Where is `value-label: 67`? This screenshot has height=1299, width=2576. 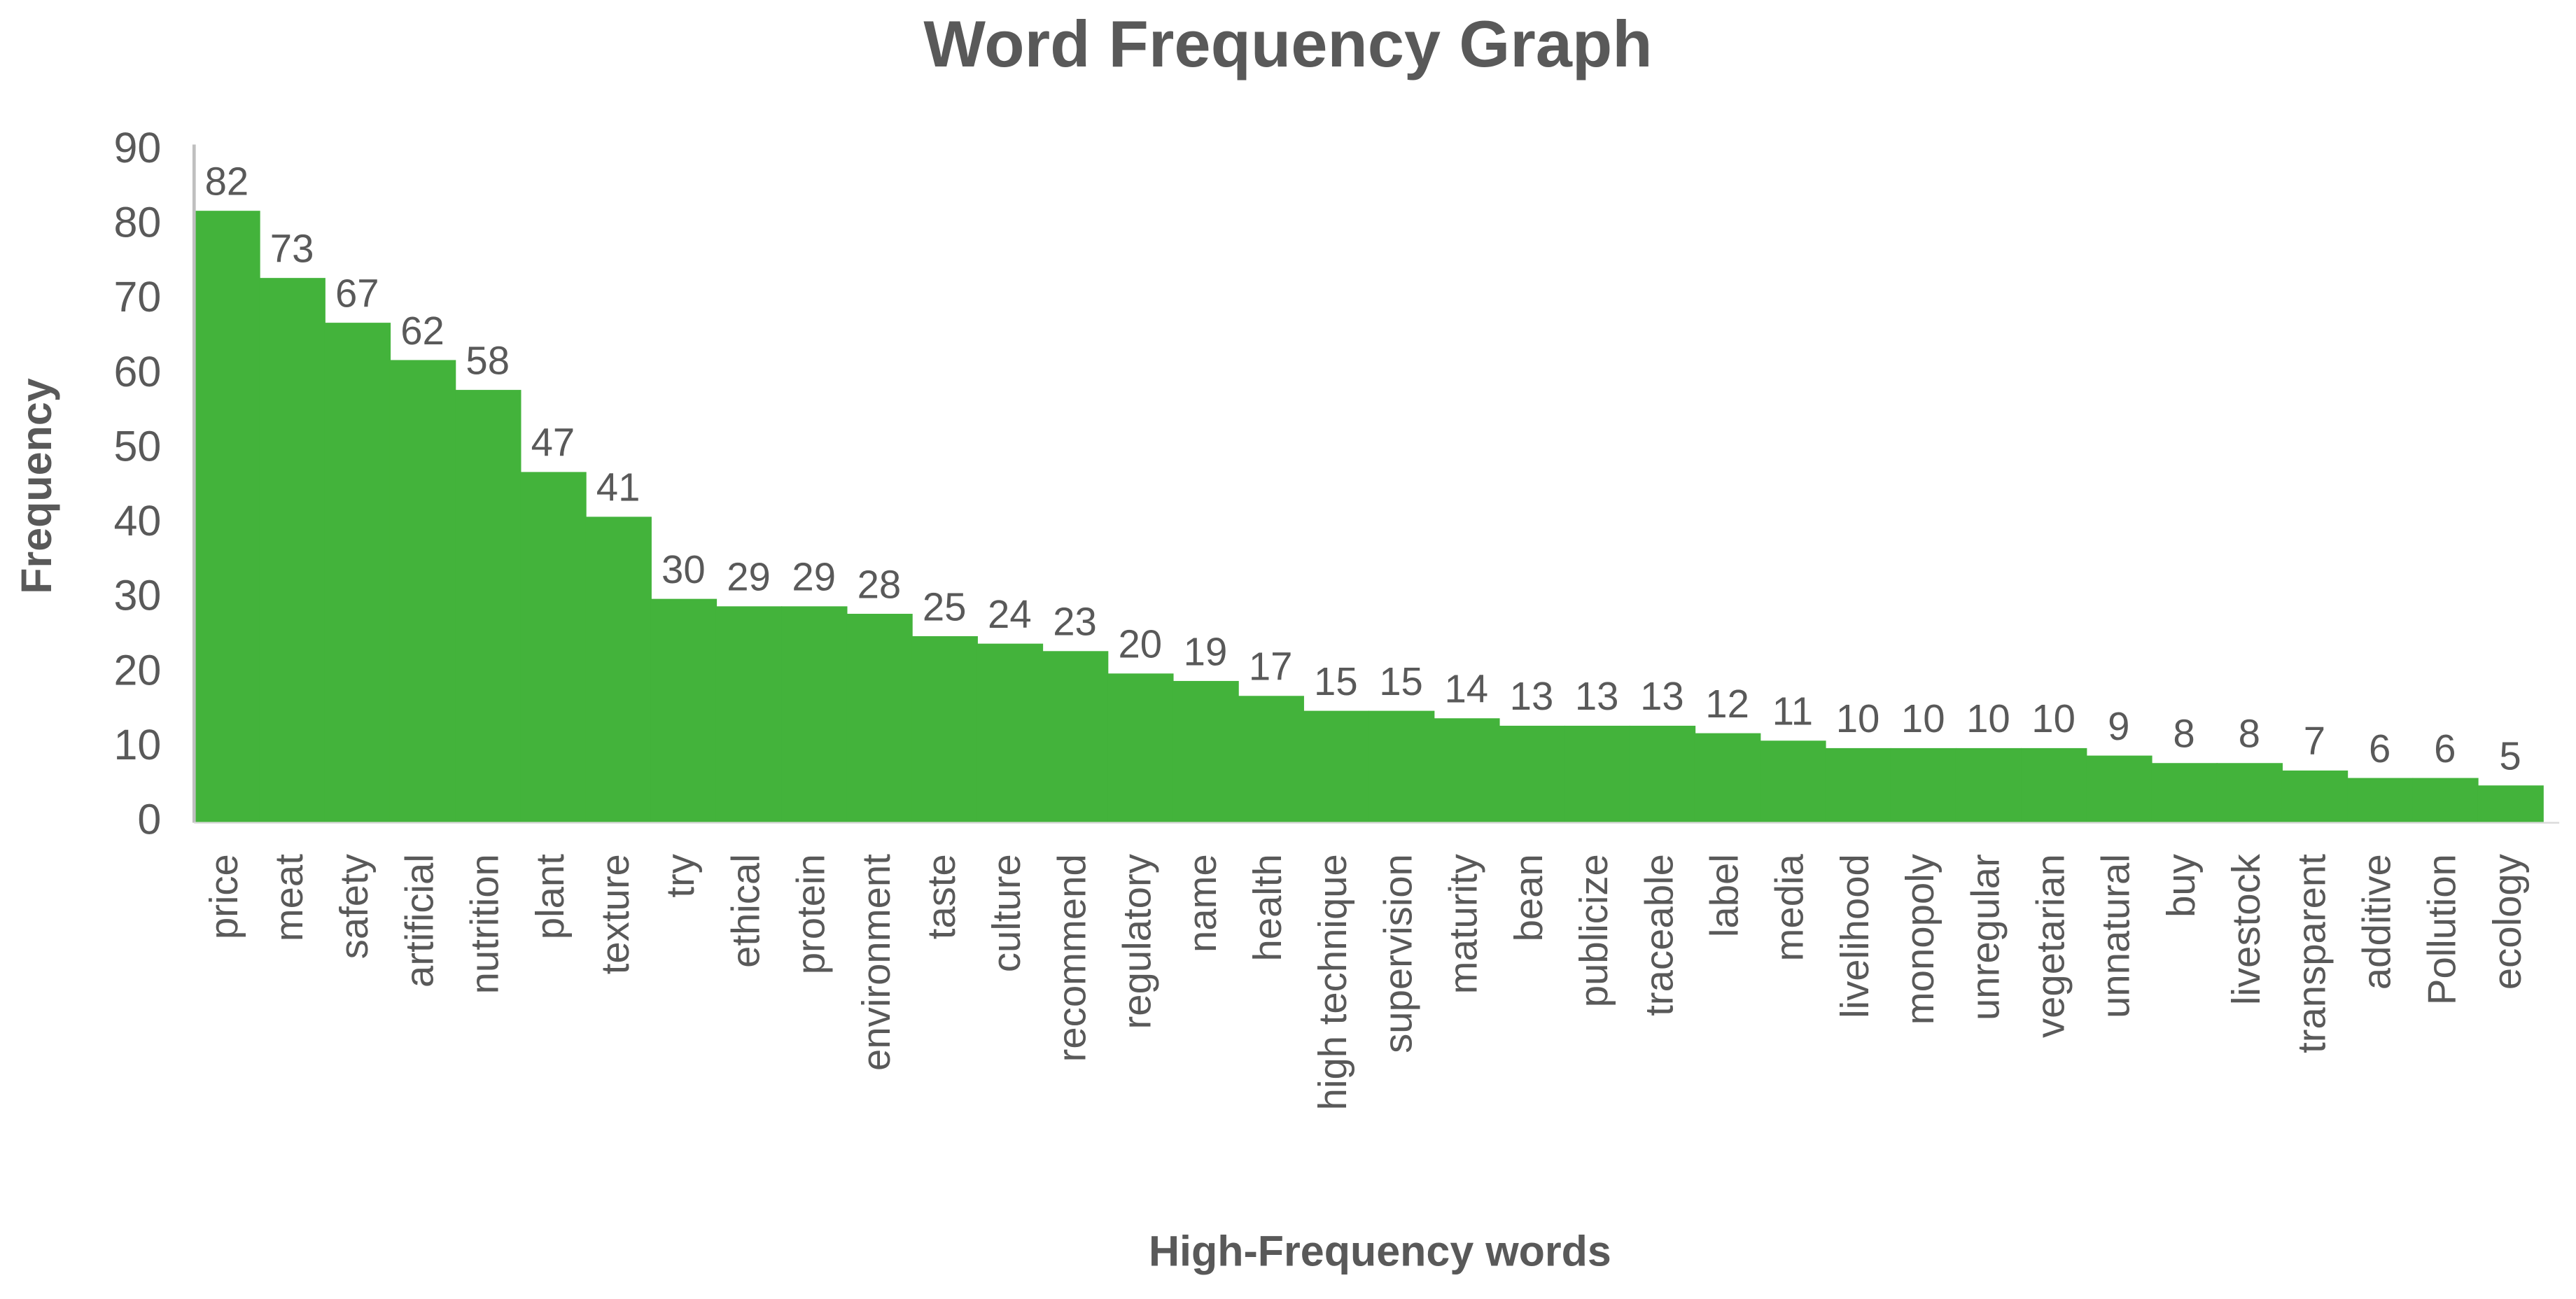
value-label: 67 is located at coordinates (357, 293).